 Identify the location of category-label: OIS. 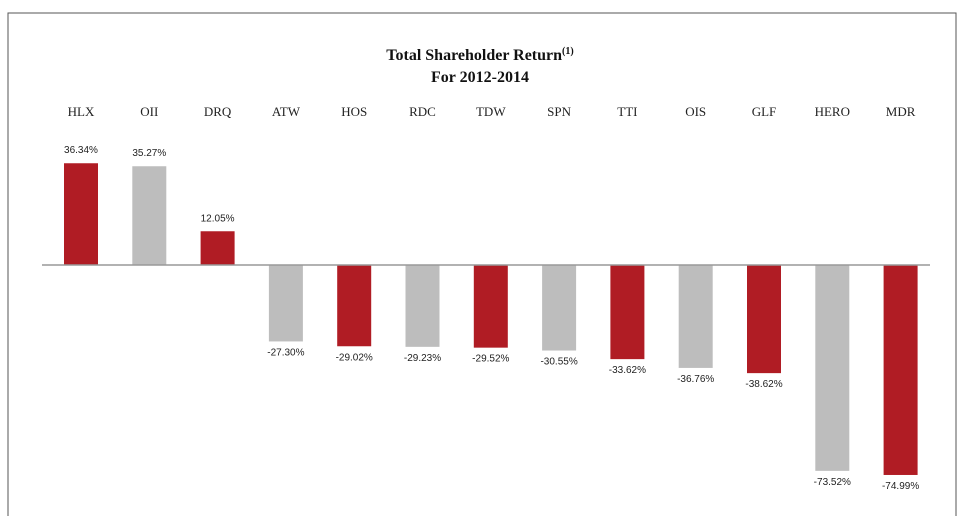
(695, 111).